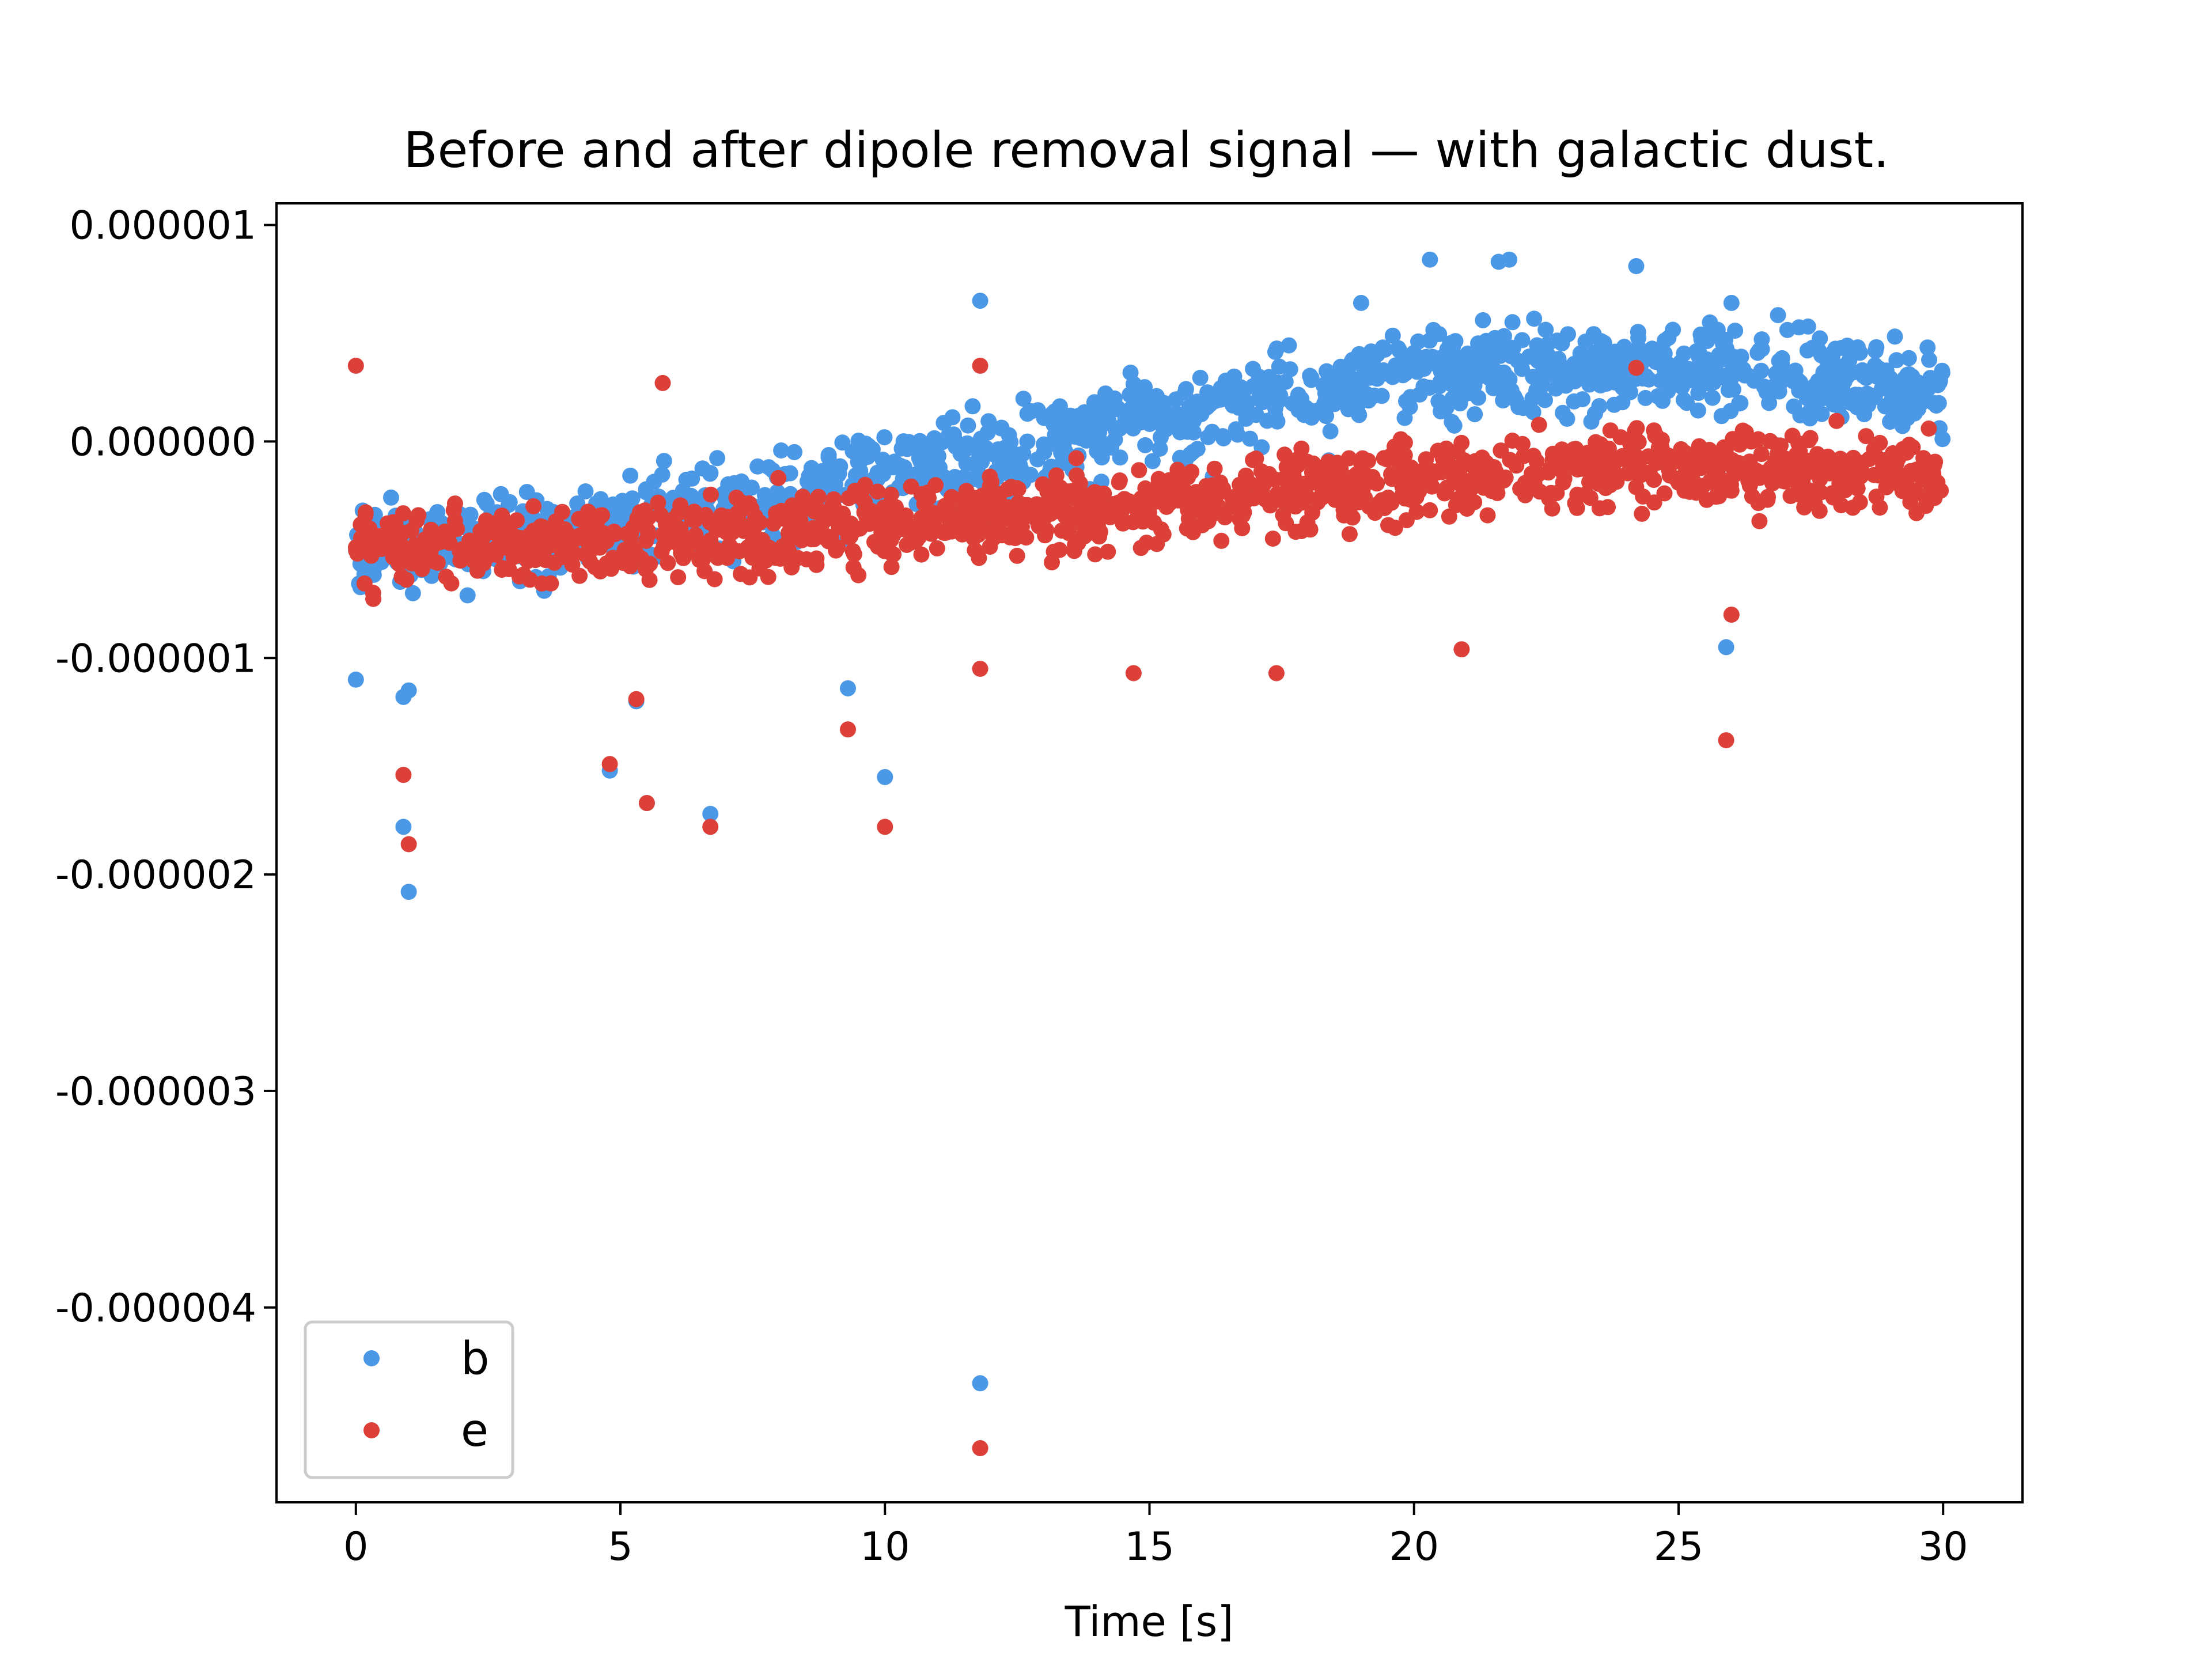  I want to click on outlier-point-b, so click(980, 1383).